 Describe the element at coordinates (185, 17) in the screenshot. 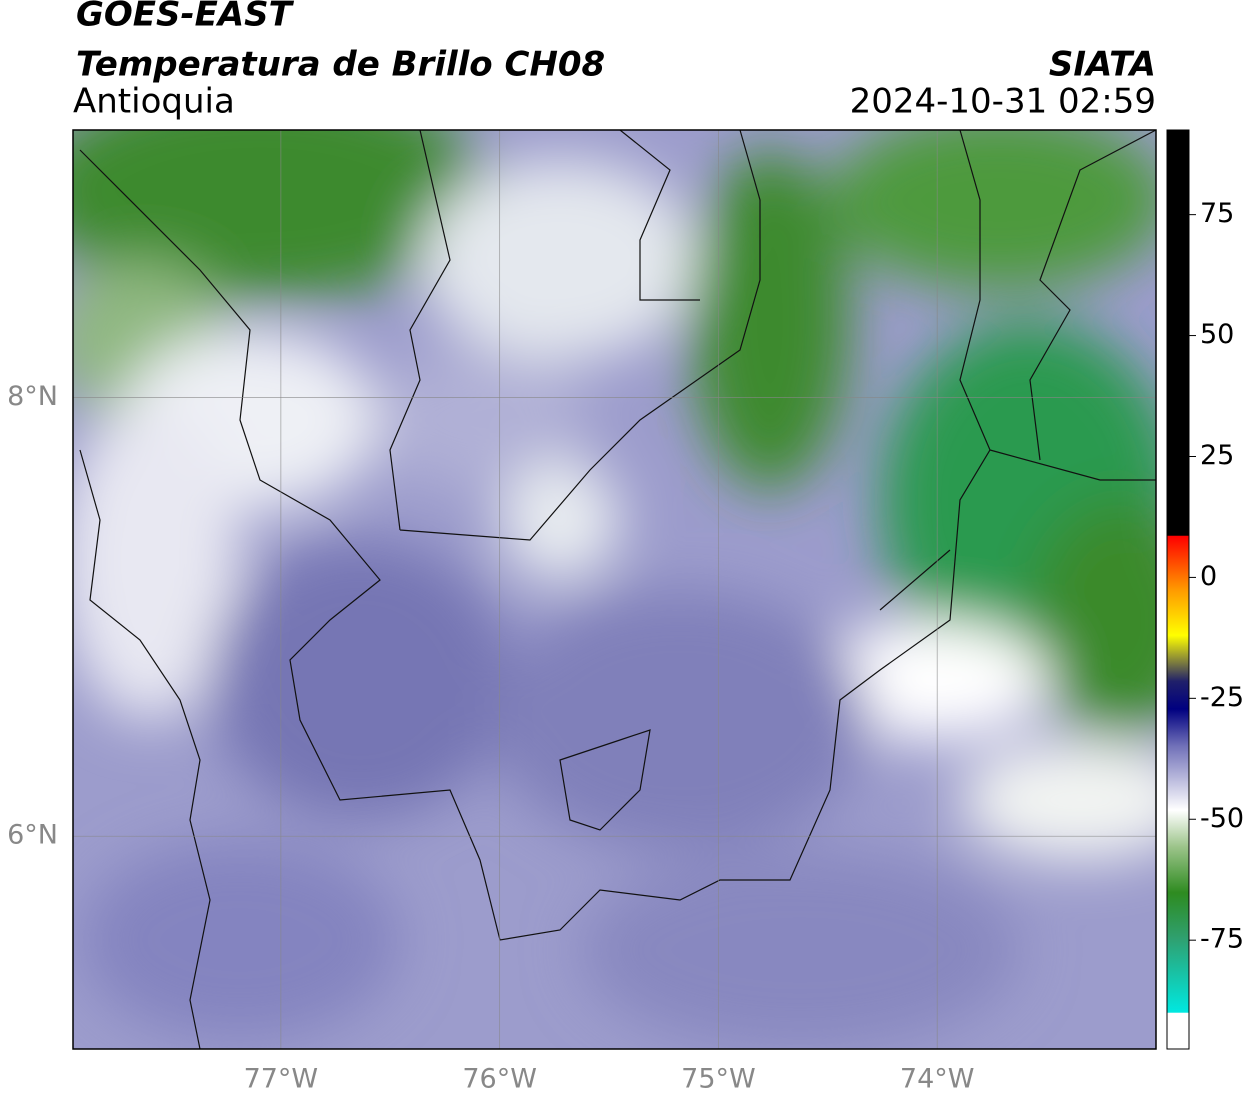

I see `title: GOES-EAST` at that location.